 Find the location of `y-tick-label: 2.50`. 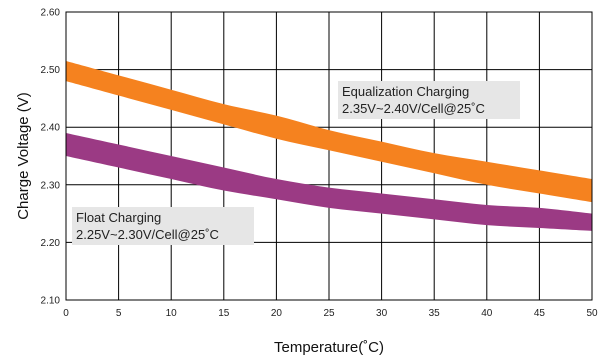

y-tick-label: 2.50 is located at coordinates (51, 70).